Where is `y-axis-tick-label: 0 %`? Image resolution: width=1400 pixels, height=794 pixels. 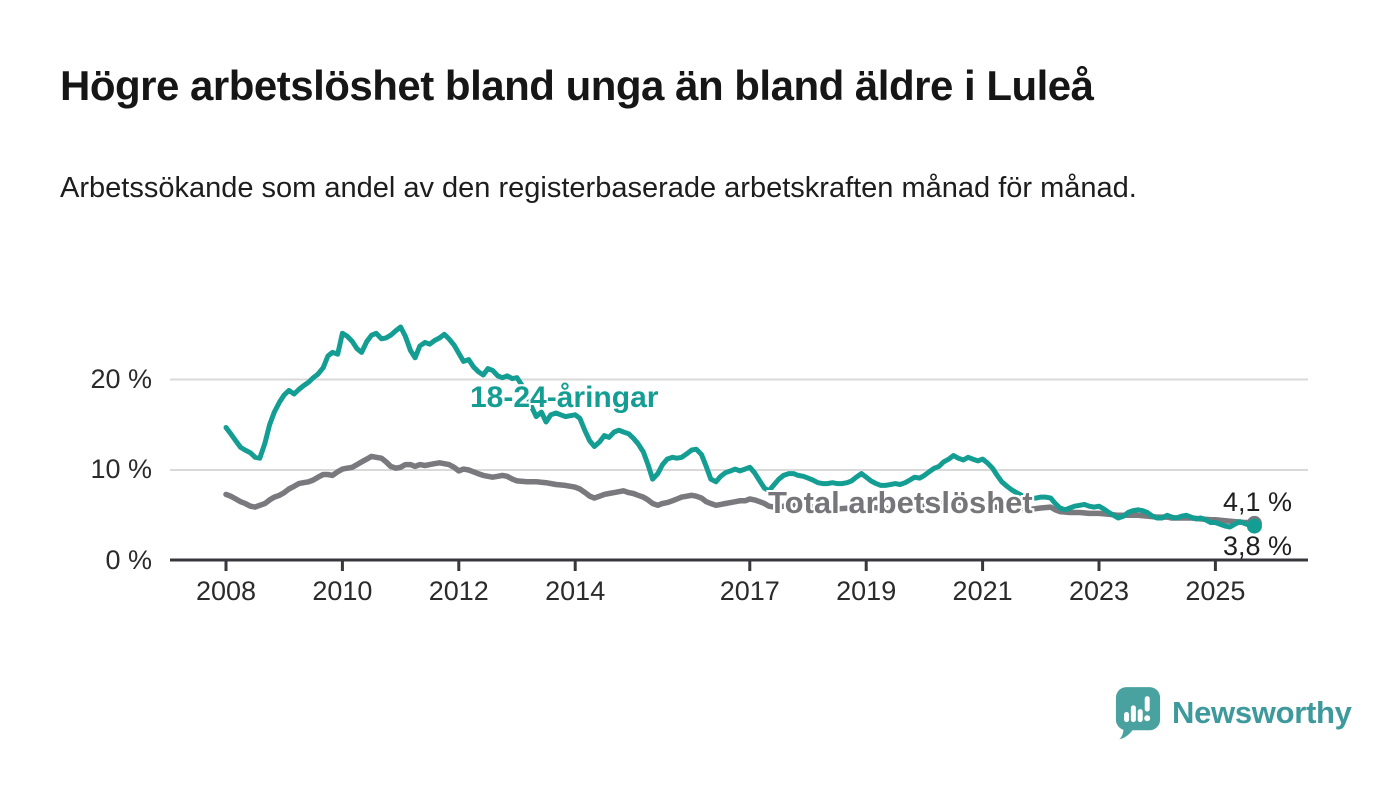 y-axis-tick-label: 0 % is located at coordinates (128, 559).